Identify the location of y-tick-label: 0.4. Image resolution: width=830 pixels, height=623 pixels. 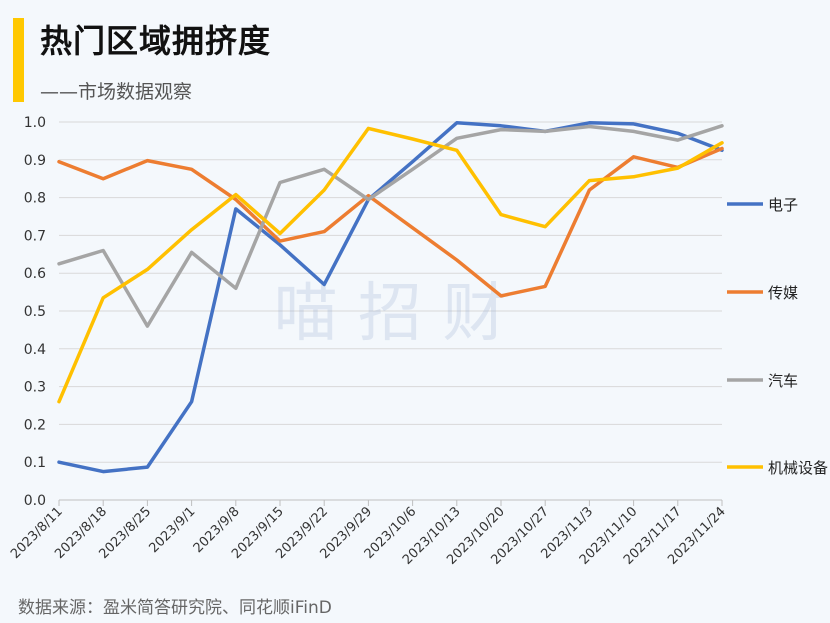
(35, 350).